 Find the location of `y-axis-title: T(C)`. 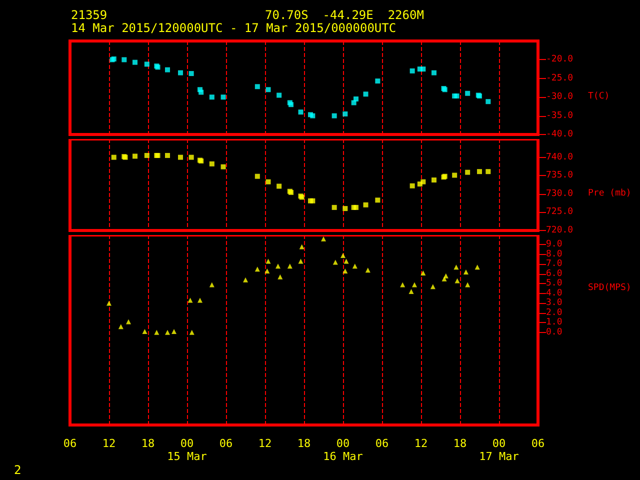

y-axis-title: T(C) is located at coordinates (599, 97).